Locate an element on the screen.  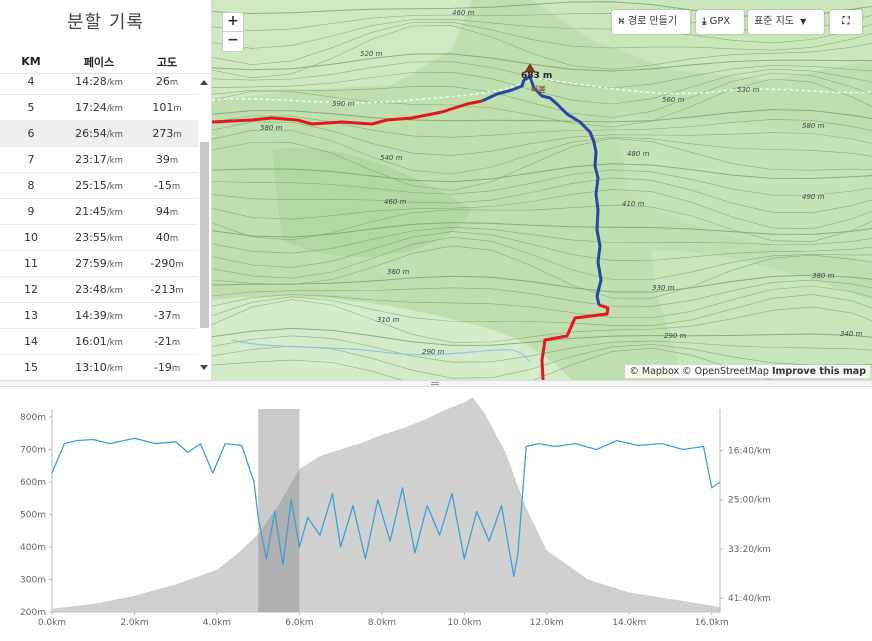
split-pace-value: 27:59 is located at coordinates (91, 263).